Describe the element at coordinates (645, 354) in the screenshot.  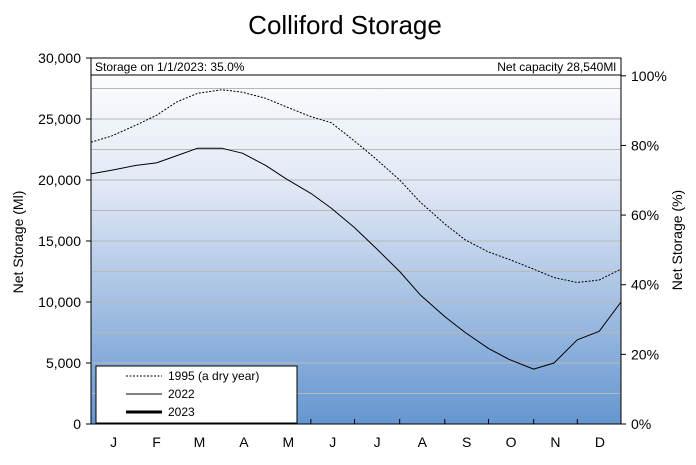
I see `right-tick-label: 20%` at that location.